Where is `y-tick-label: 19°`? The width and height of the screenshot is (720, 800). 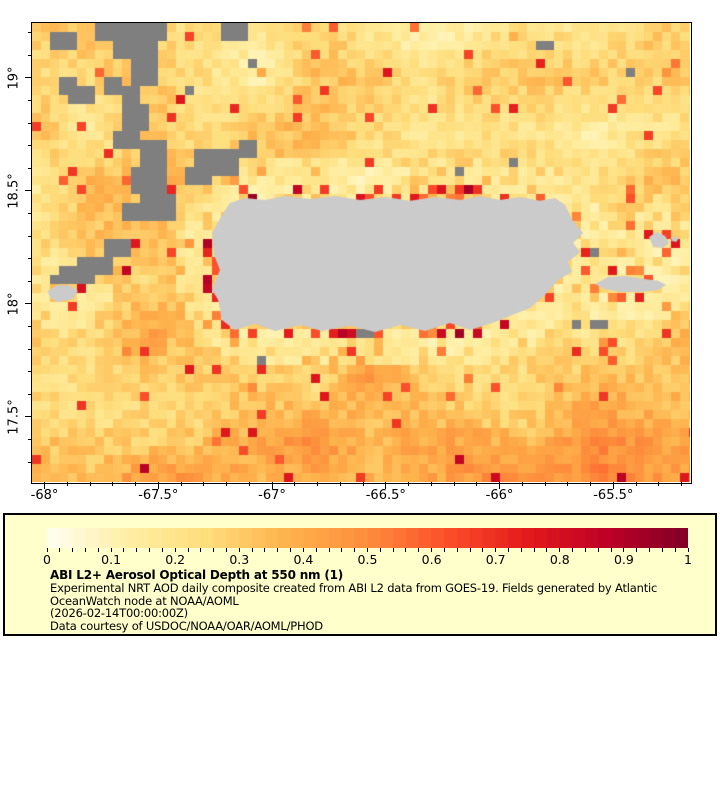 y-tick-label: 19° is located at coordinates (14, 78).